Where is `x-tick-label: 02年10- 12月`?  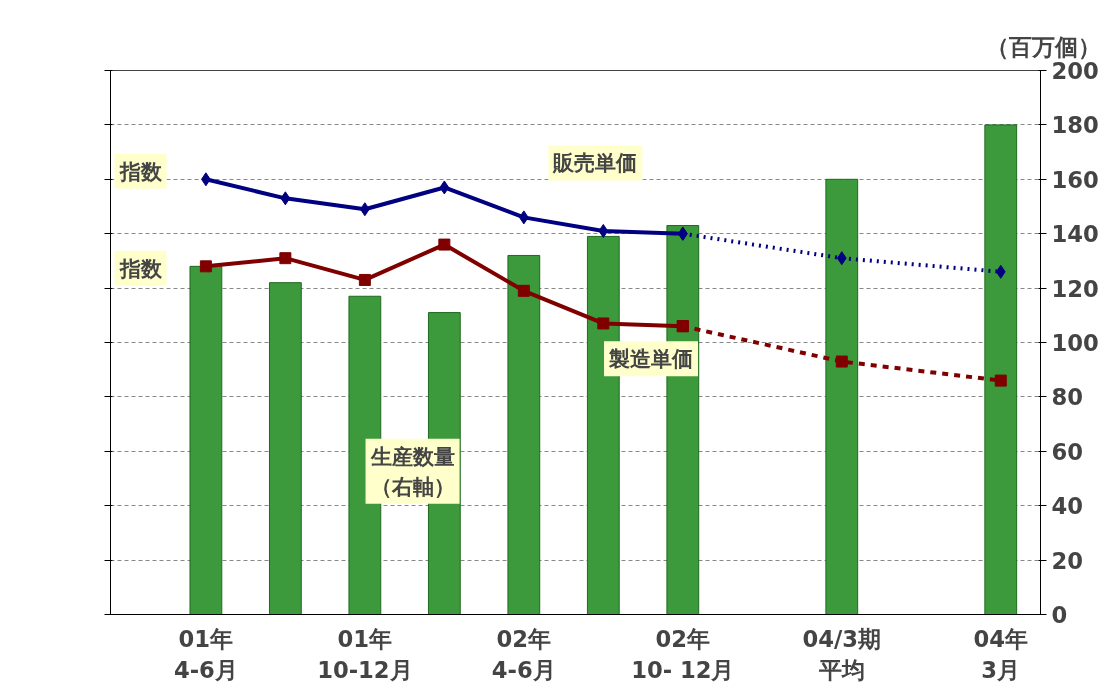 x-tick-label: 02年10- 12月 is located at coordinates (683, 654).